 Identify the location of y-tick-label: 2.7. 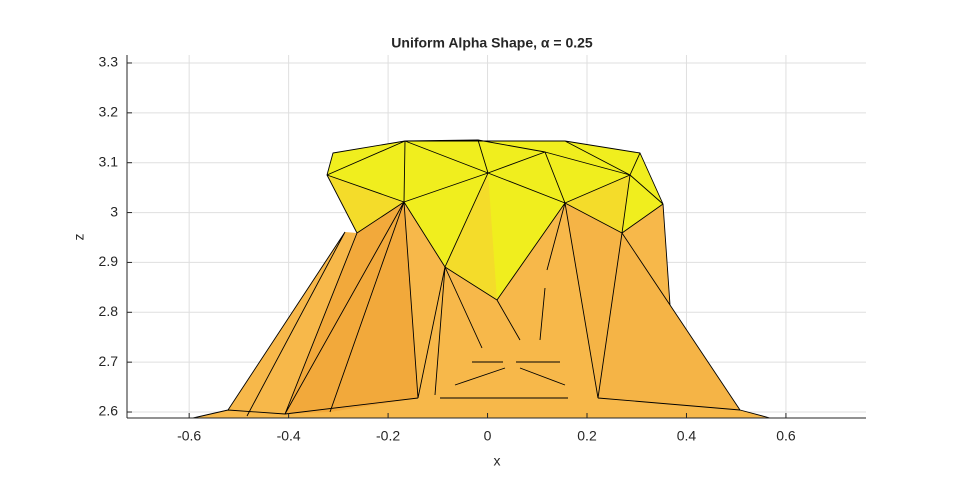
(109, 361).